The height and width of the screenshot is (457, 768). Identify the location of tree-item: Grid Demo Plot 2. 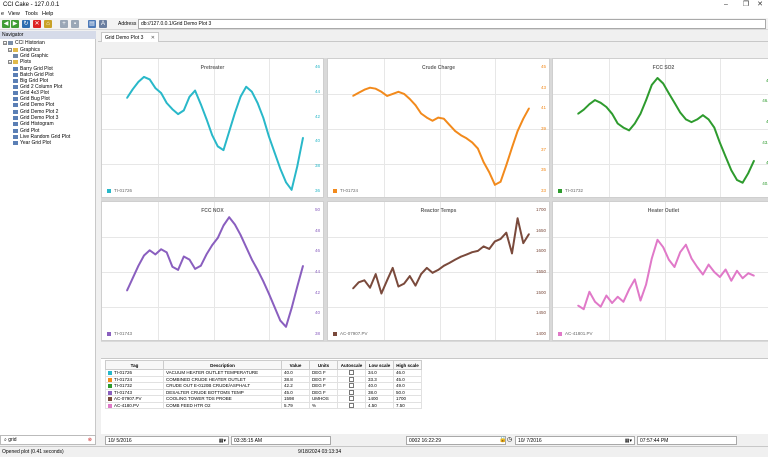
(35, 112).